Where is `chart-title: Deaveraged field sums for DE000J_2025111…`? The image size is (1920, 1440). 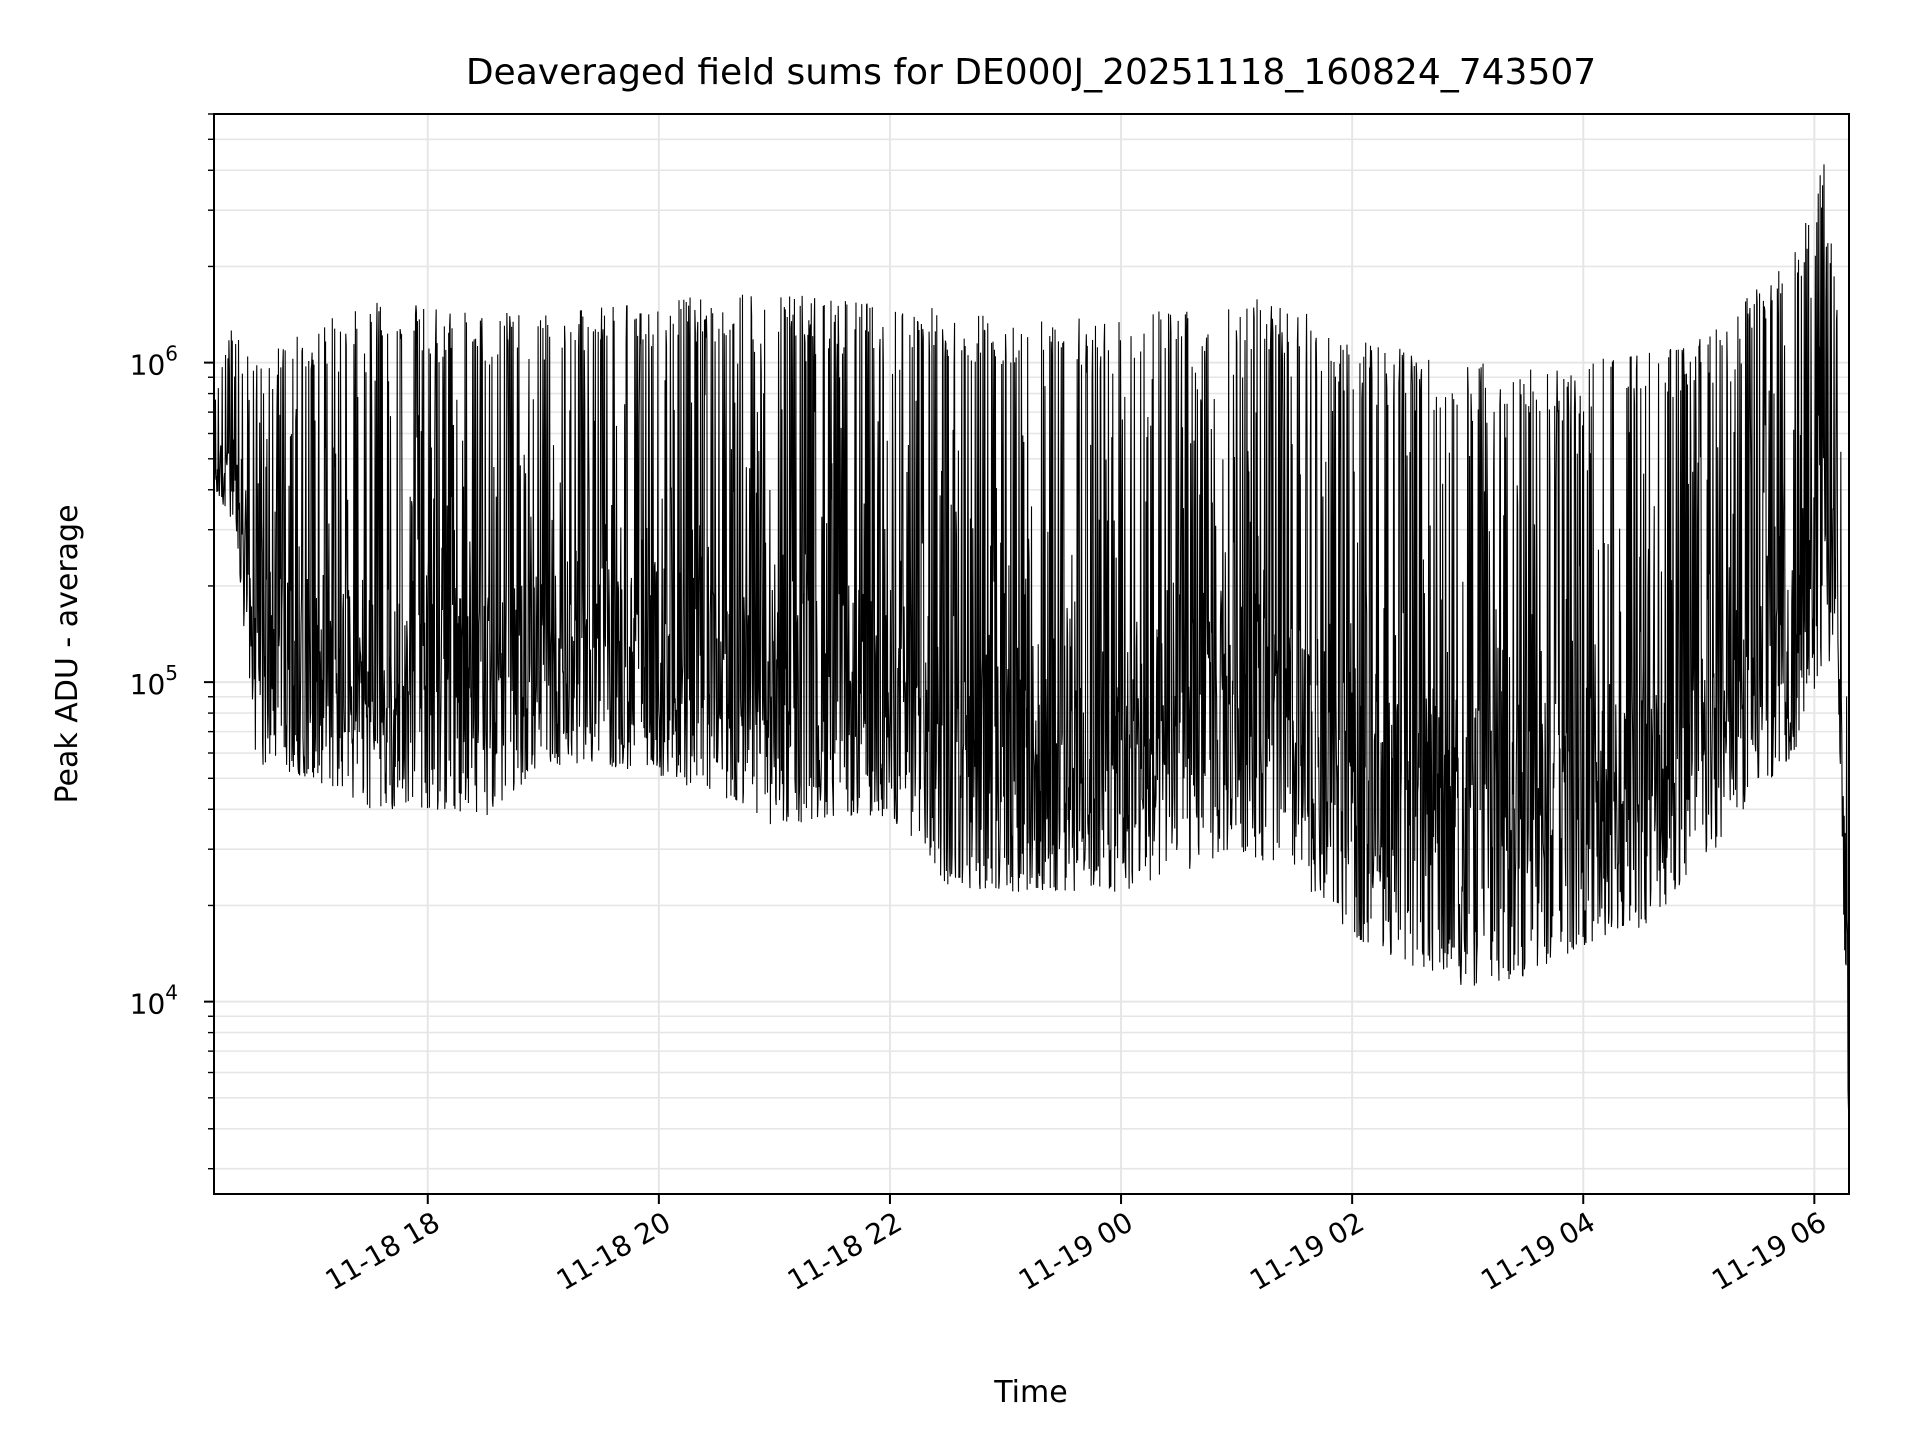
chart-title: Deaveraged field sums for DE000J_2025111… is located at coordinates (1031, 72).